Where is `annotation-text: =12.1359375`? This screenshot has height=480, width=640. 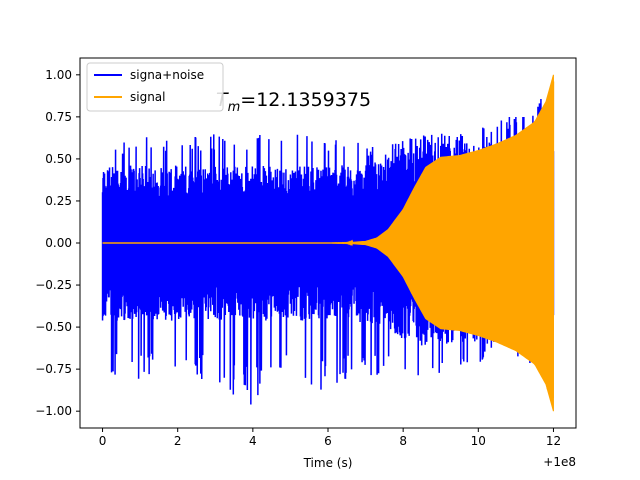
annotation-text: =12.1359375 is located at coordinates (305, 100).